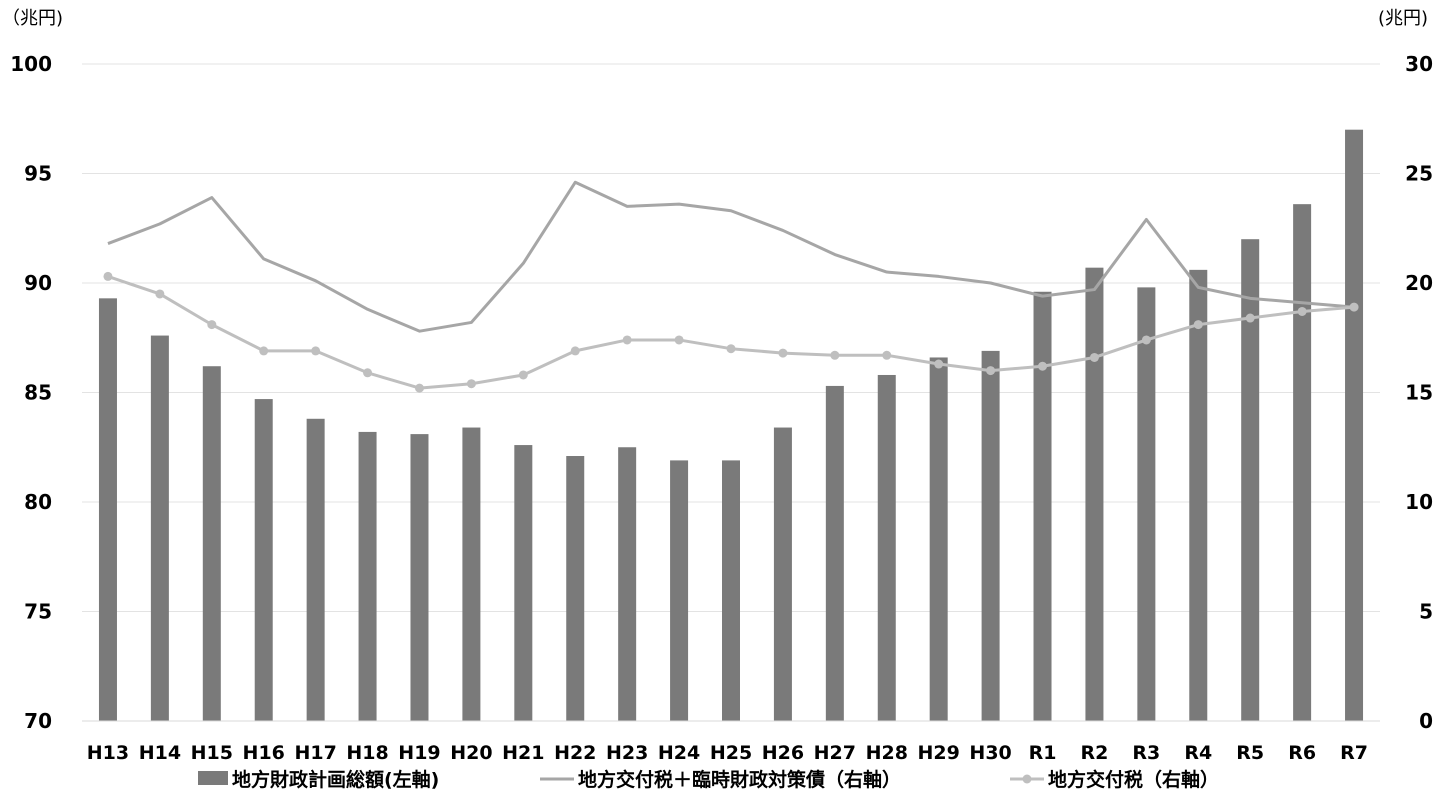 The height and width of the screenshot is (795, 1446). I want to click on left-tick-label: 80, so click(38, 502).